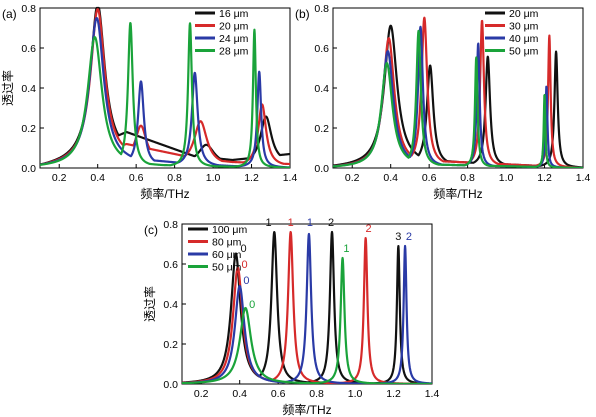 The height and width of the screenshot is (417, 596). I want to click on panel-label: (b), so click(302, 14).